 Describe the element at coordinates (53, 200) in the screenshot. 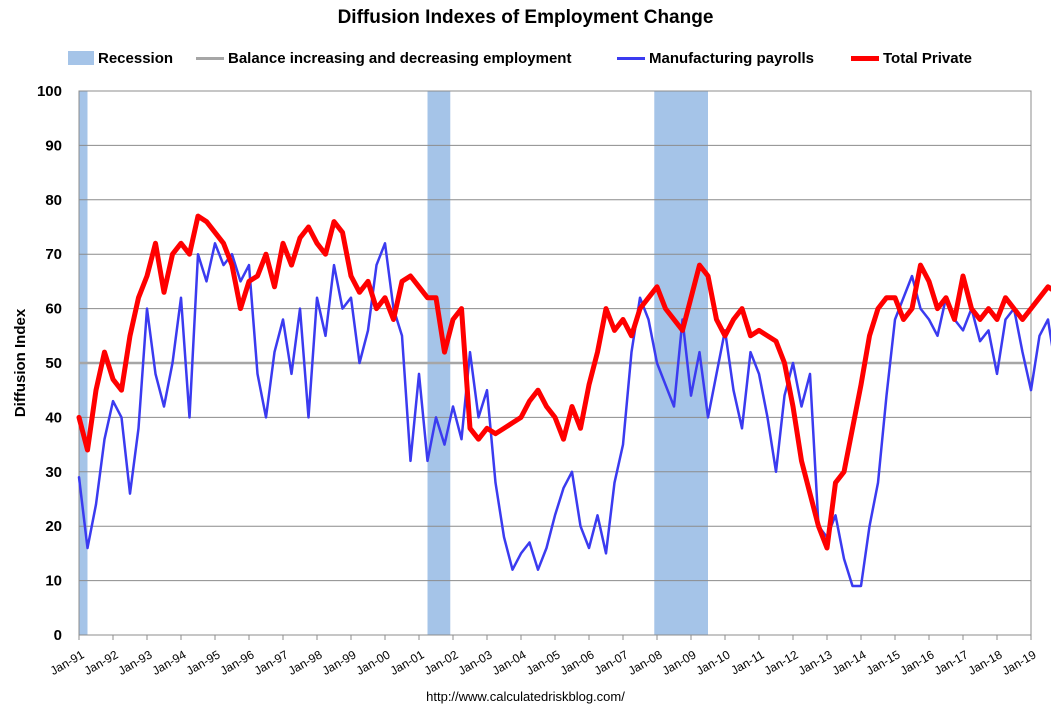

I see `y-tick-label: 80` at that location.